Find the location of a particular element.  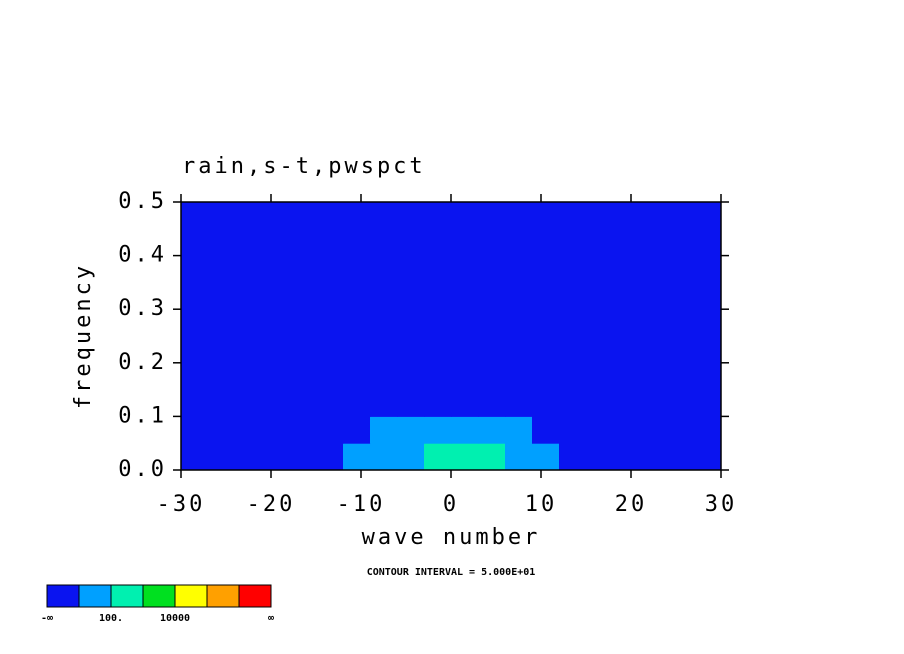

y-tick-label: 0.3 is located at coordinates (142, 308).